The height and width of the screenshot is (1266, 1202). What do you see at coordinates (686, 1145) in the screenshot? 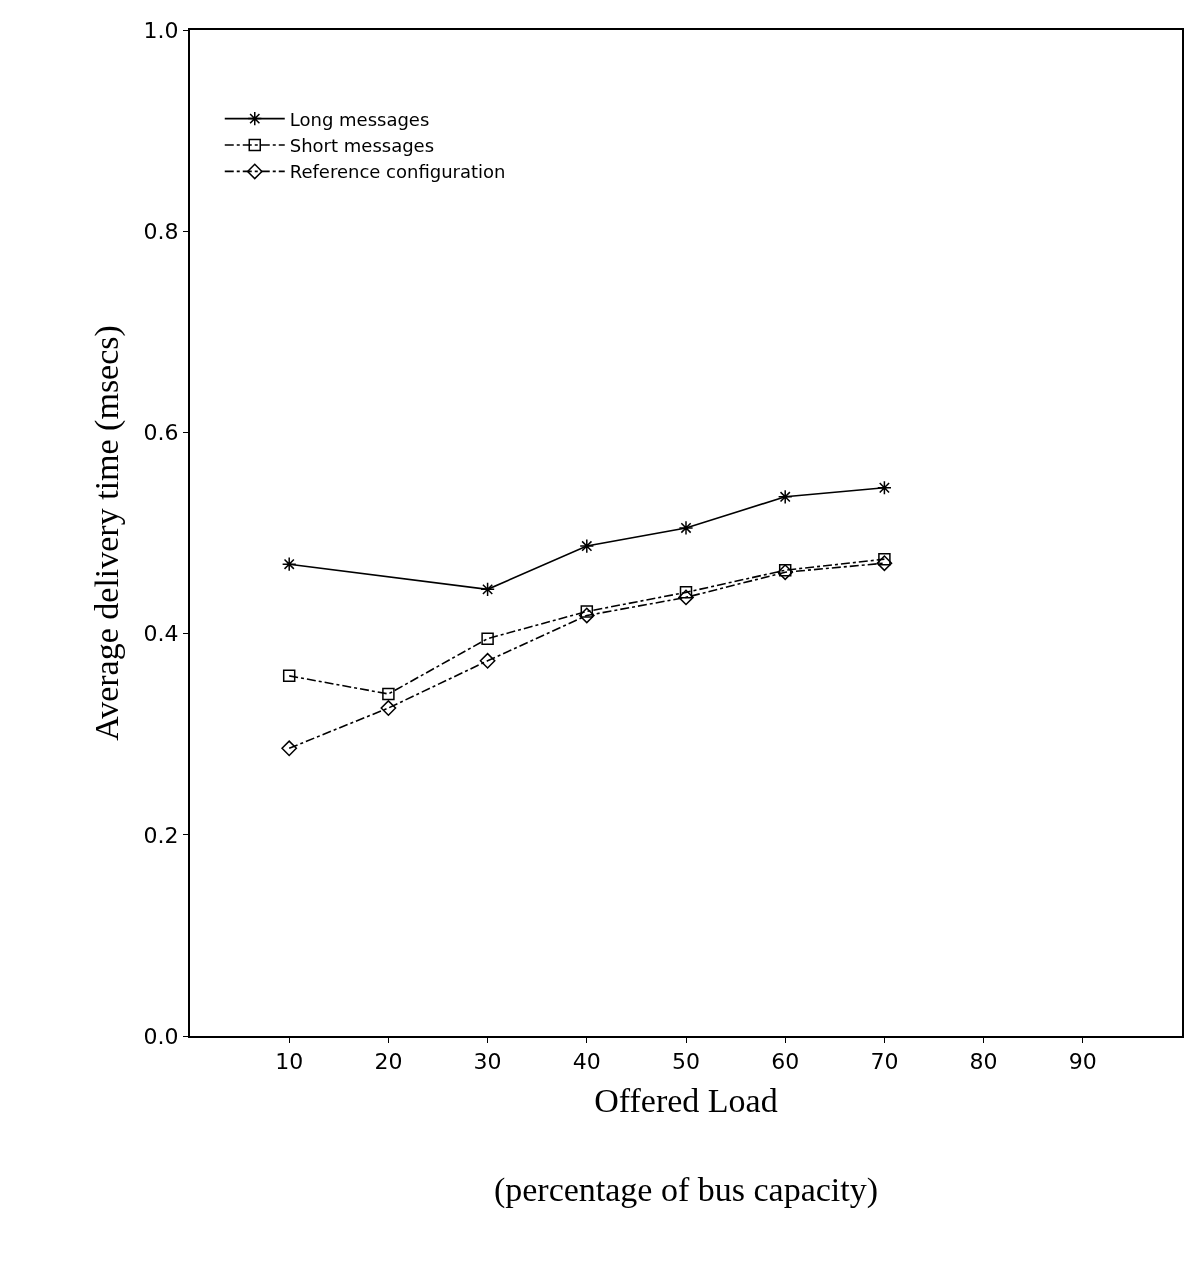
I see `text: Offered Load (percentage of bus capacity)` at bounding box center [686, 1145].